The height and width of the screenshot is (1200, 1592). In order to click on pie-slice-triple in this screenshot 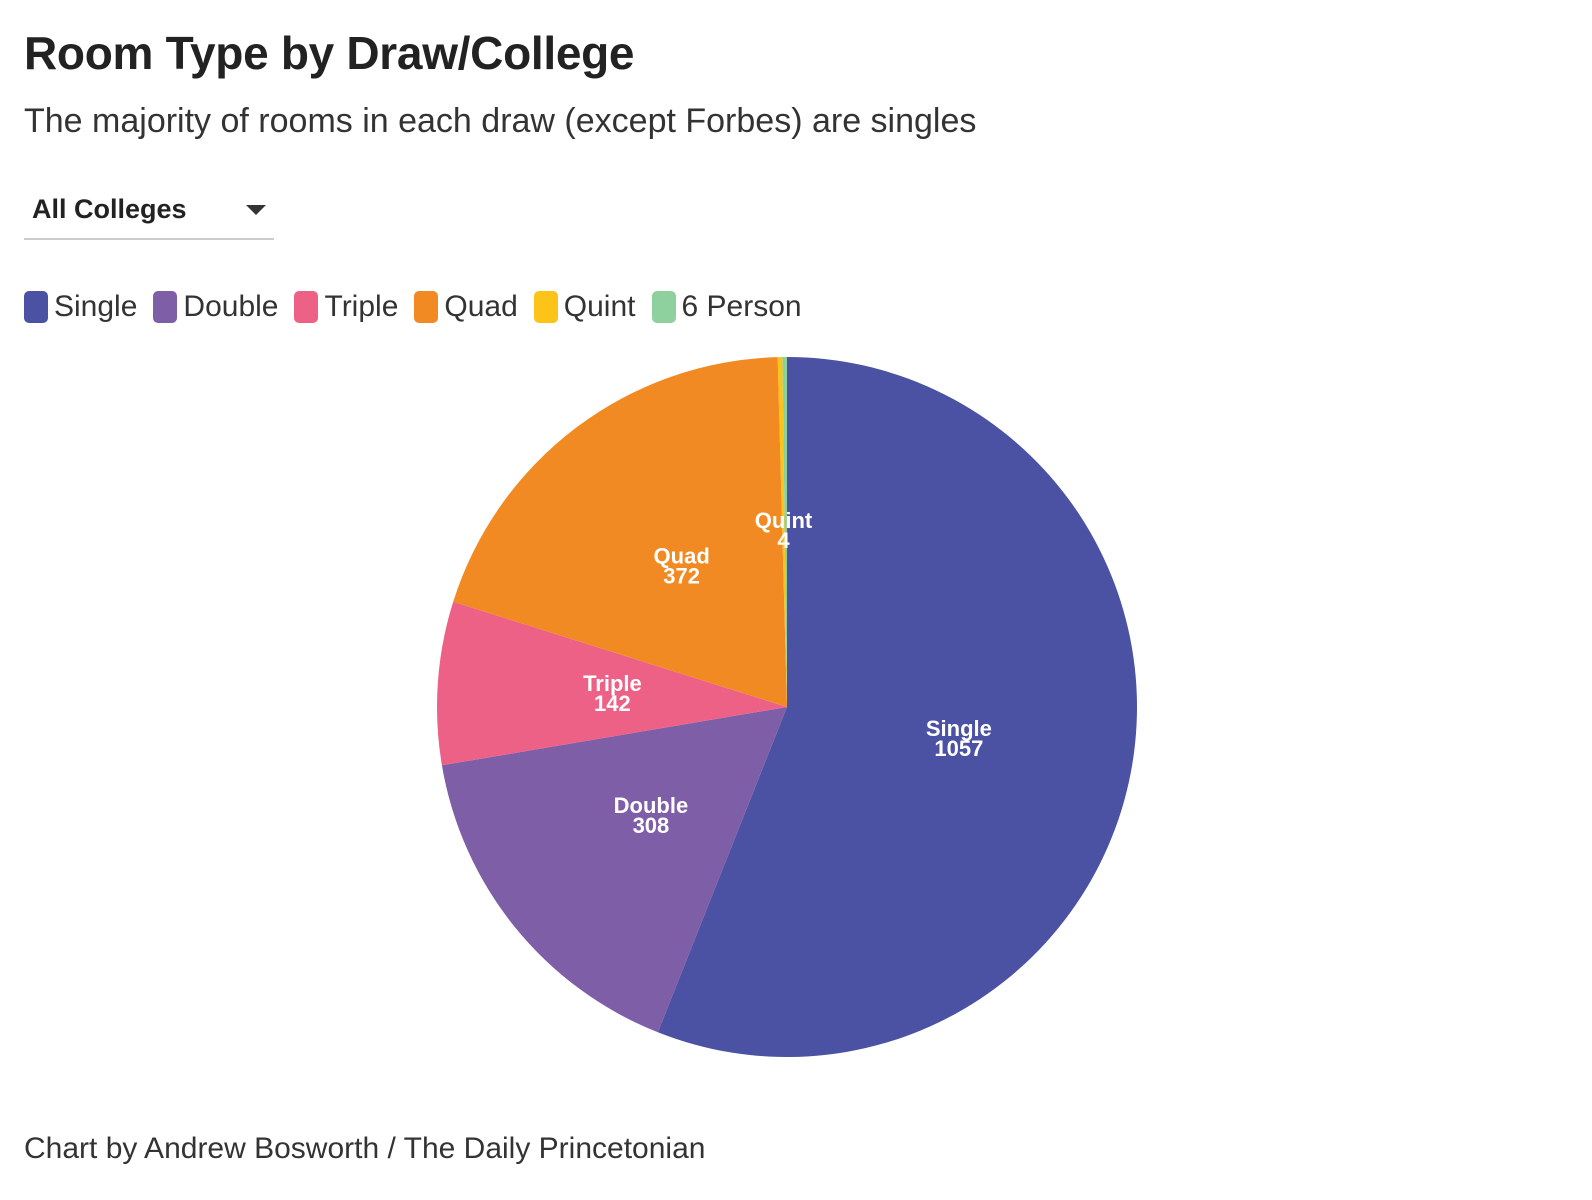, I will do `click(611, 683)`.